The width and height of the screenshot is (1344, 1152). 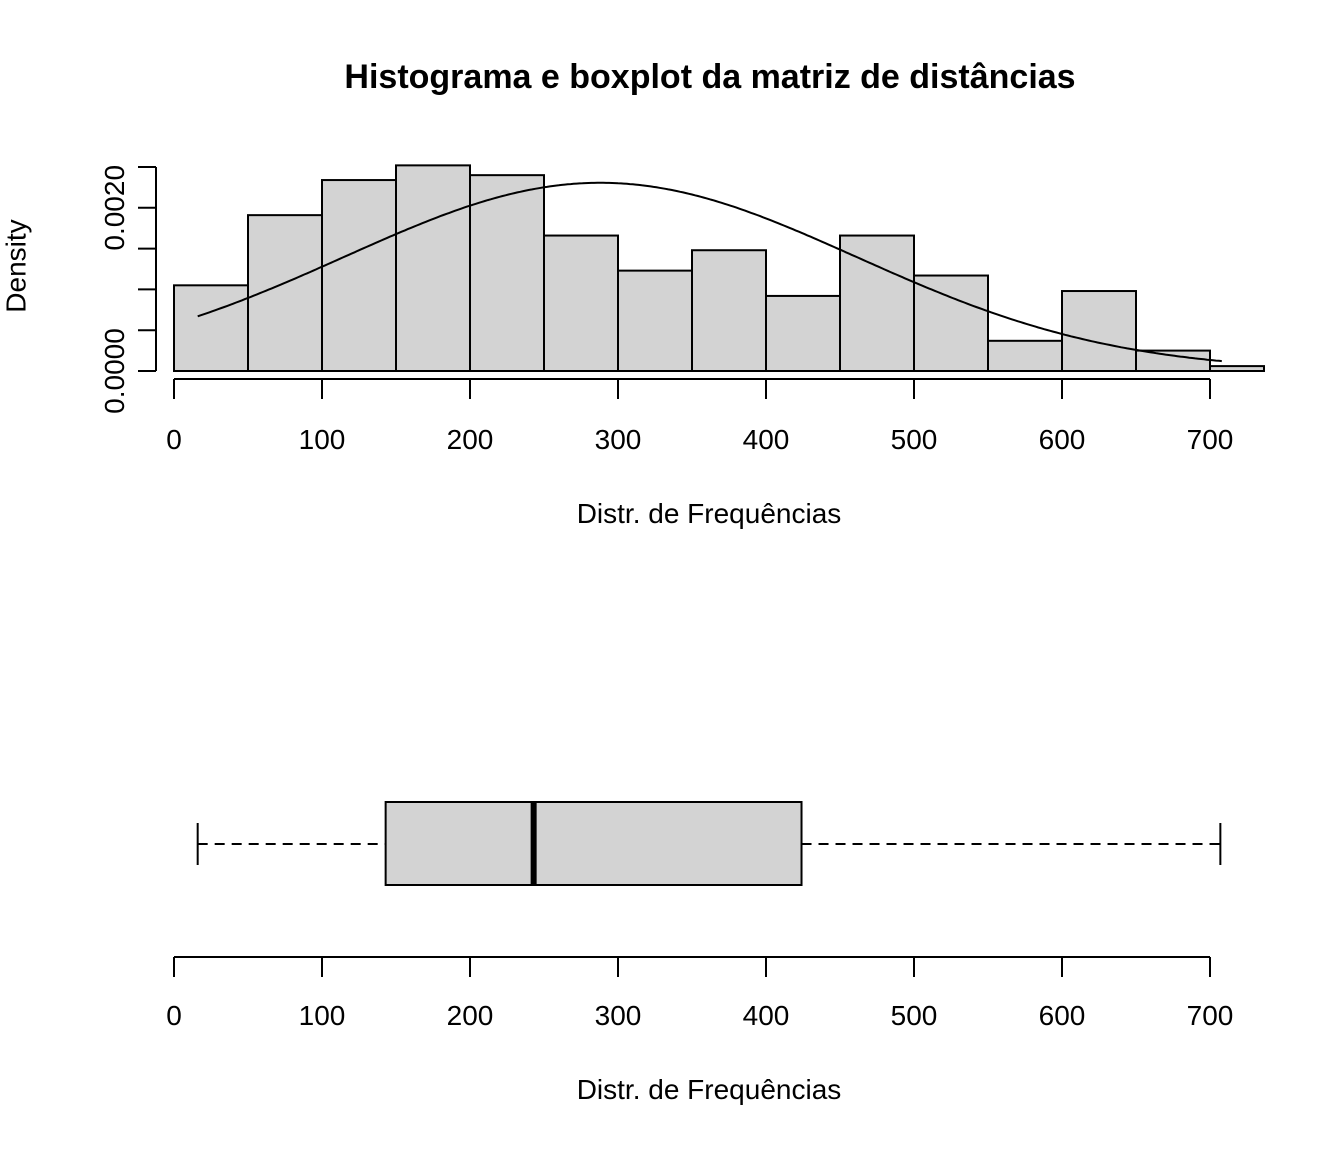 What do you see at coordinates (700, 416) in the screenshot?
I see `histogram-x-axis: 0 100 200 300 400 500 600 700` at bounding box center [700, 416].